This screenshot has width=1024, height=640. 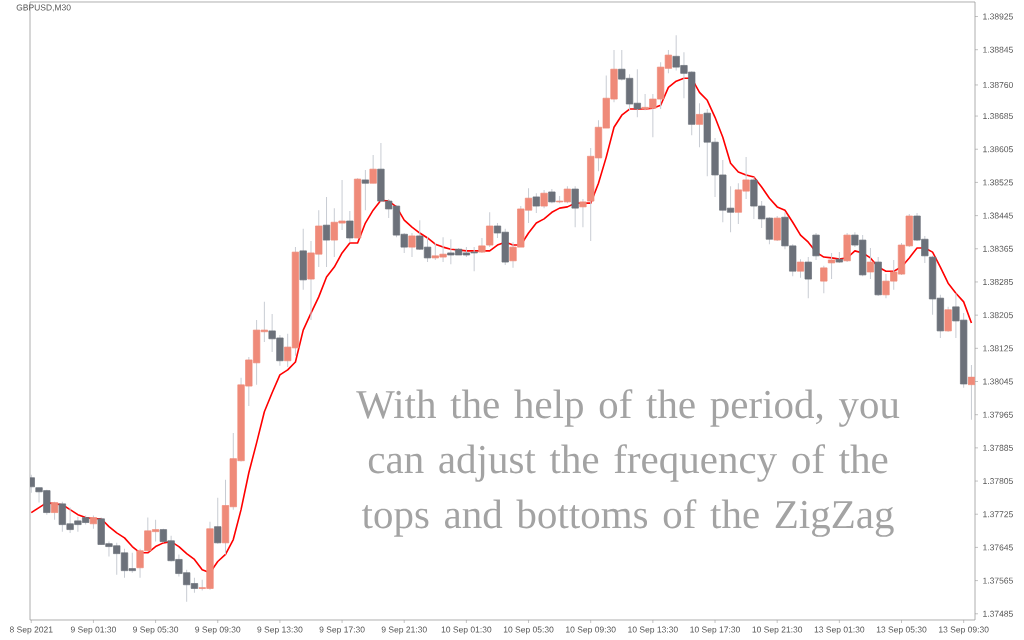 What do you see at coordinates (998, 49) in the screenshot?
I see `y-tick-label: 1.38845` at bounding box center [998, 49].